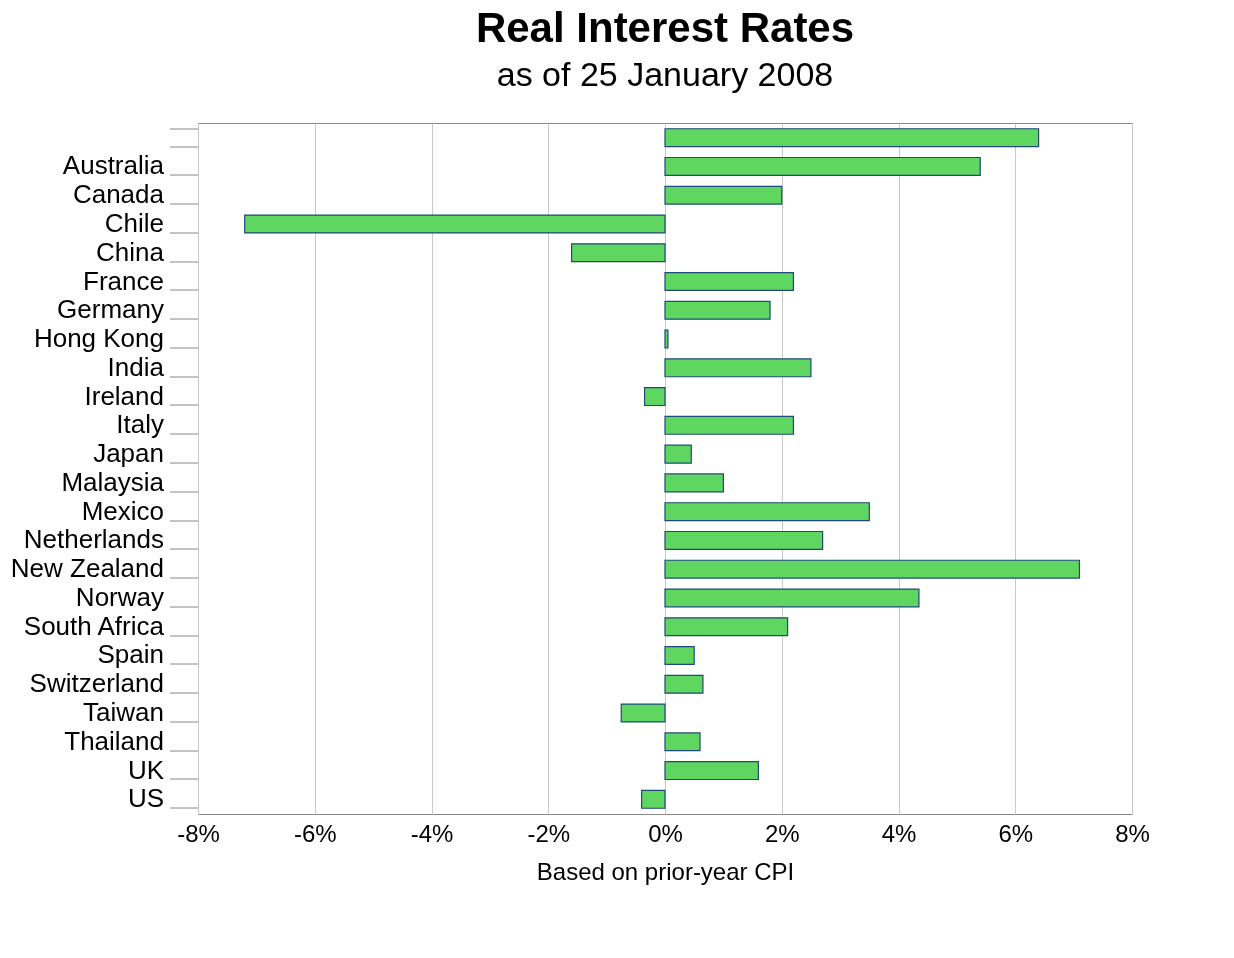 Image resolution: width=1234 pixels, height=958 pixels. What do you see at coordinates (114, 740) in the screenshot?
I see `y-tick-label: Thailand` at bounding box center [114, 740].